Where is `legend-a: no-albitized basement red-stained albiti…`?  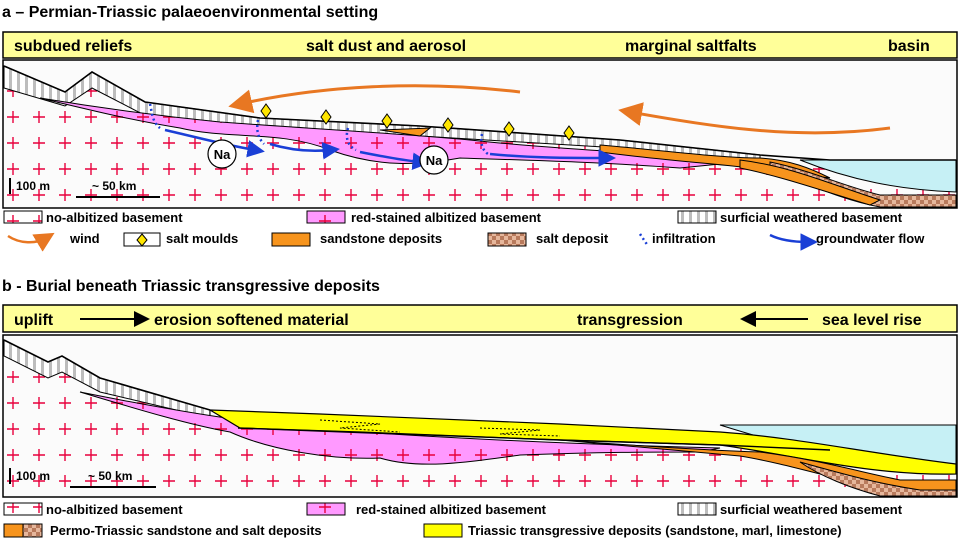 legend-a: no-albitized basement red-stained albiti… is located at coordinates (464, 231).